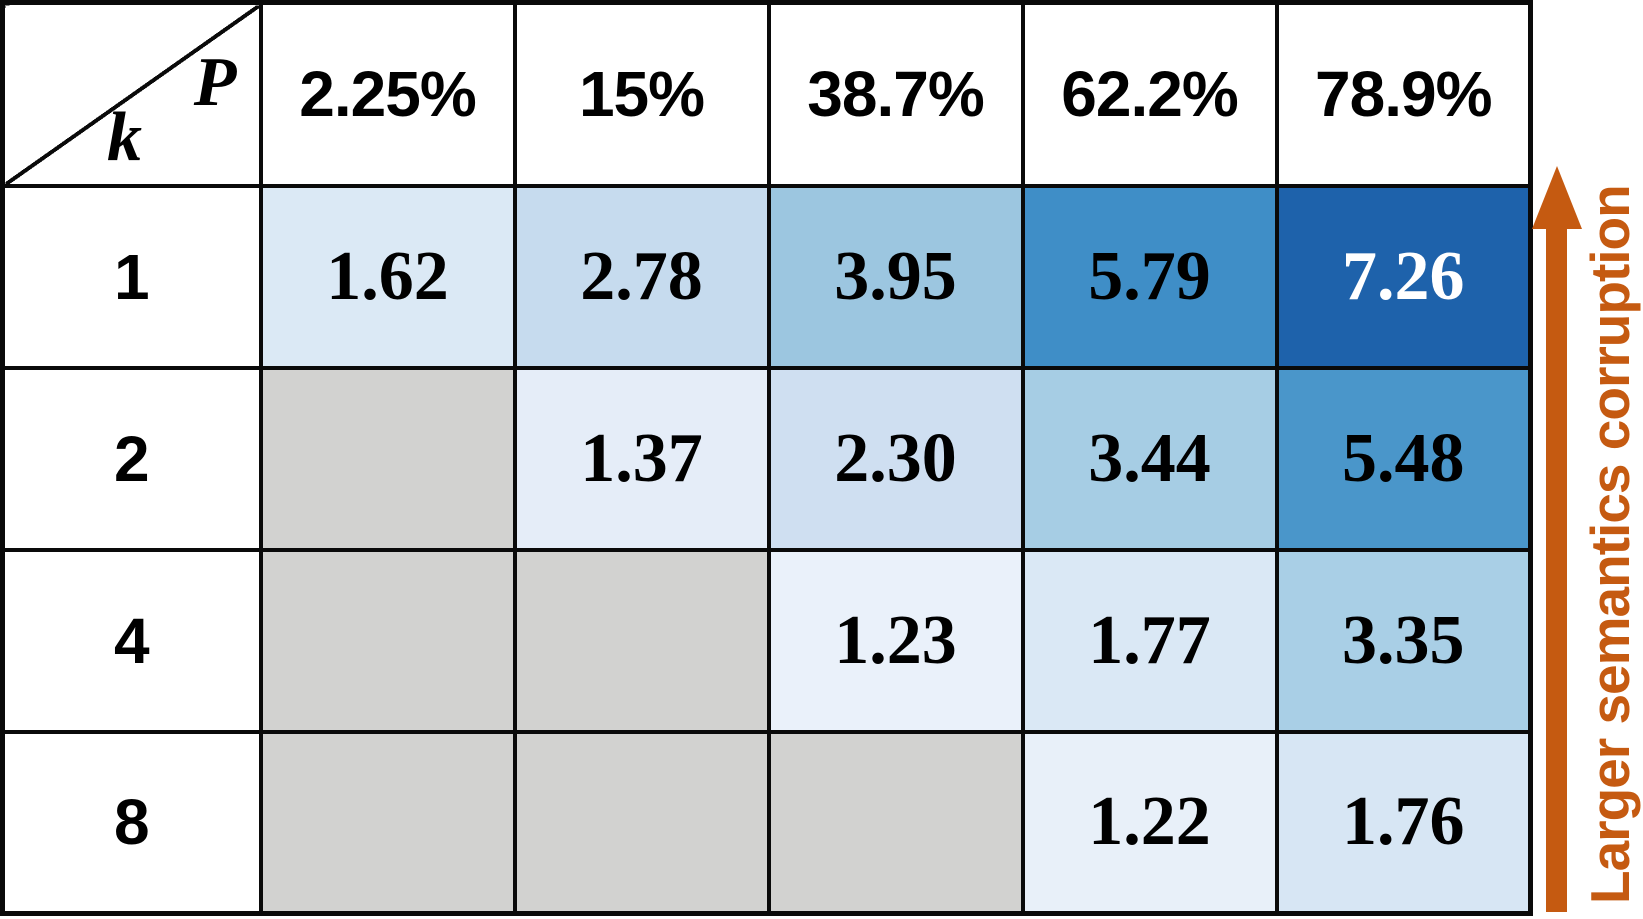 This screenshot has height=919, width=1643. What do you see at coordinates (131, 640) in the screenshot?
I see `row-header-k4: 4` at bounding box center [131, 640].